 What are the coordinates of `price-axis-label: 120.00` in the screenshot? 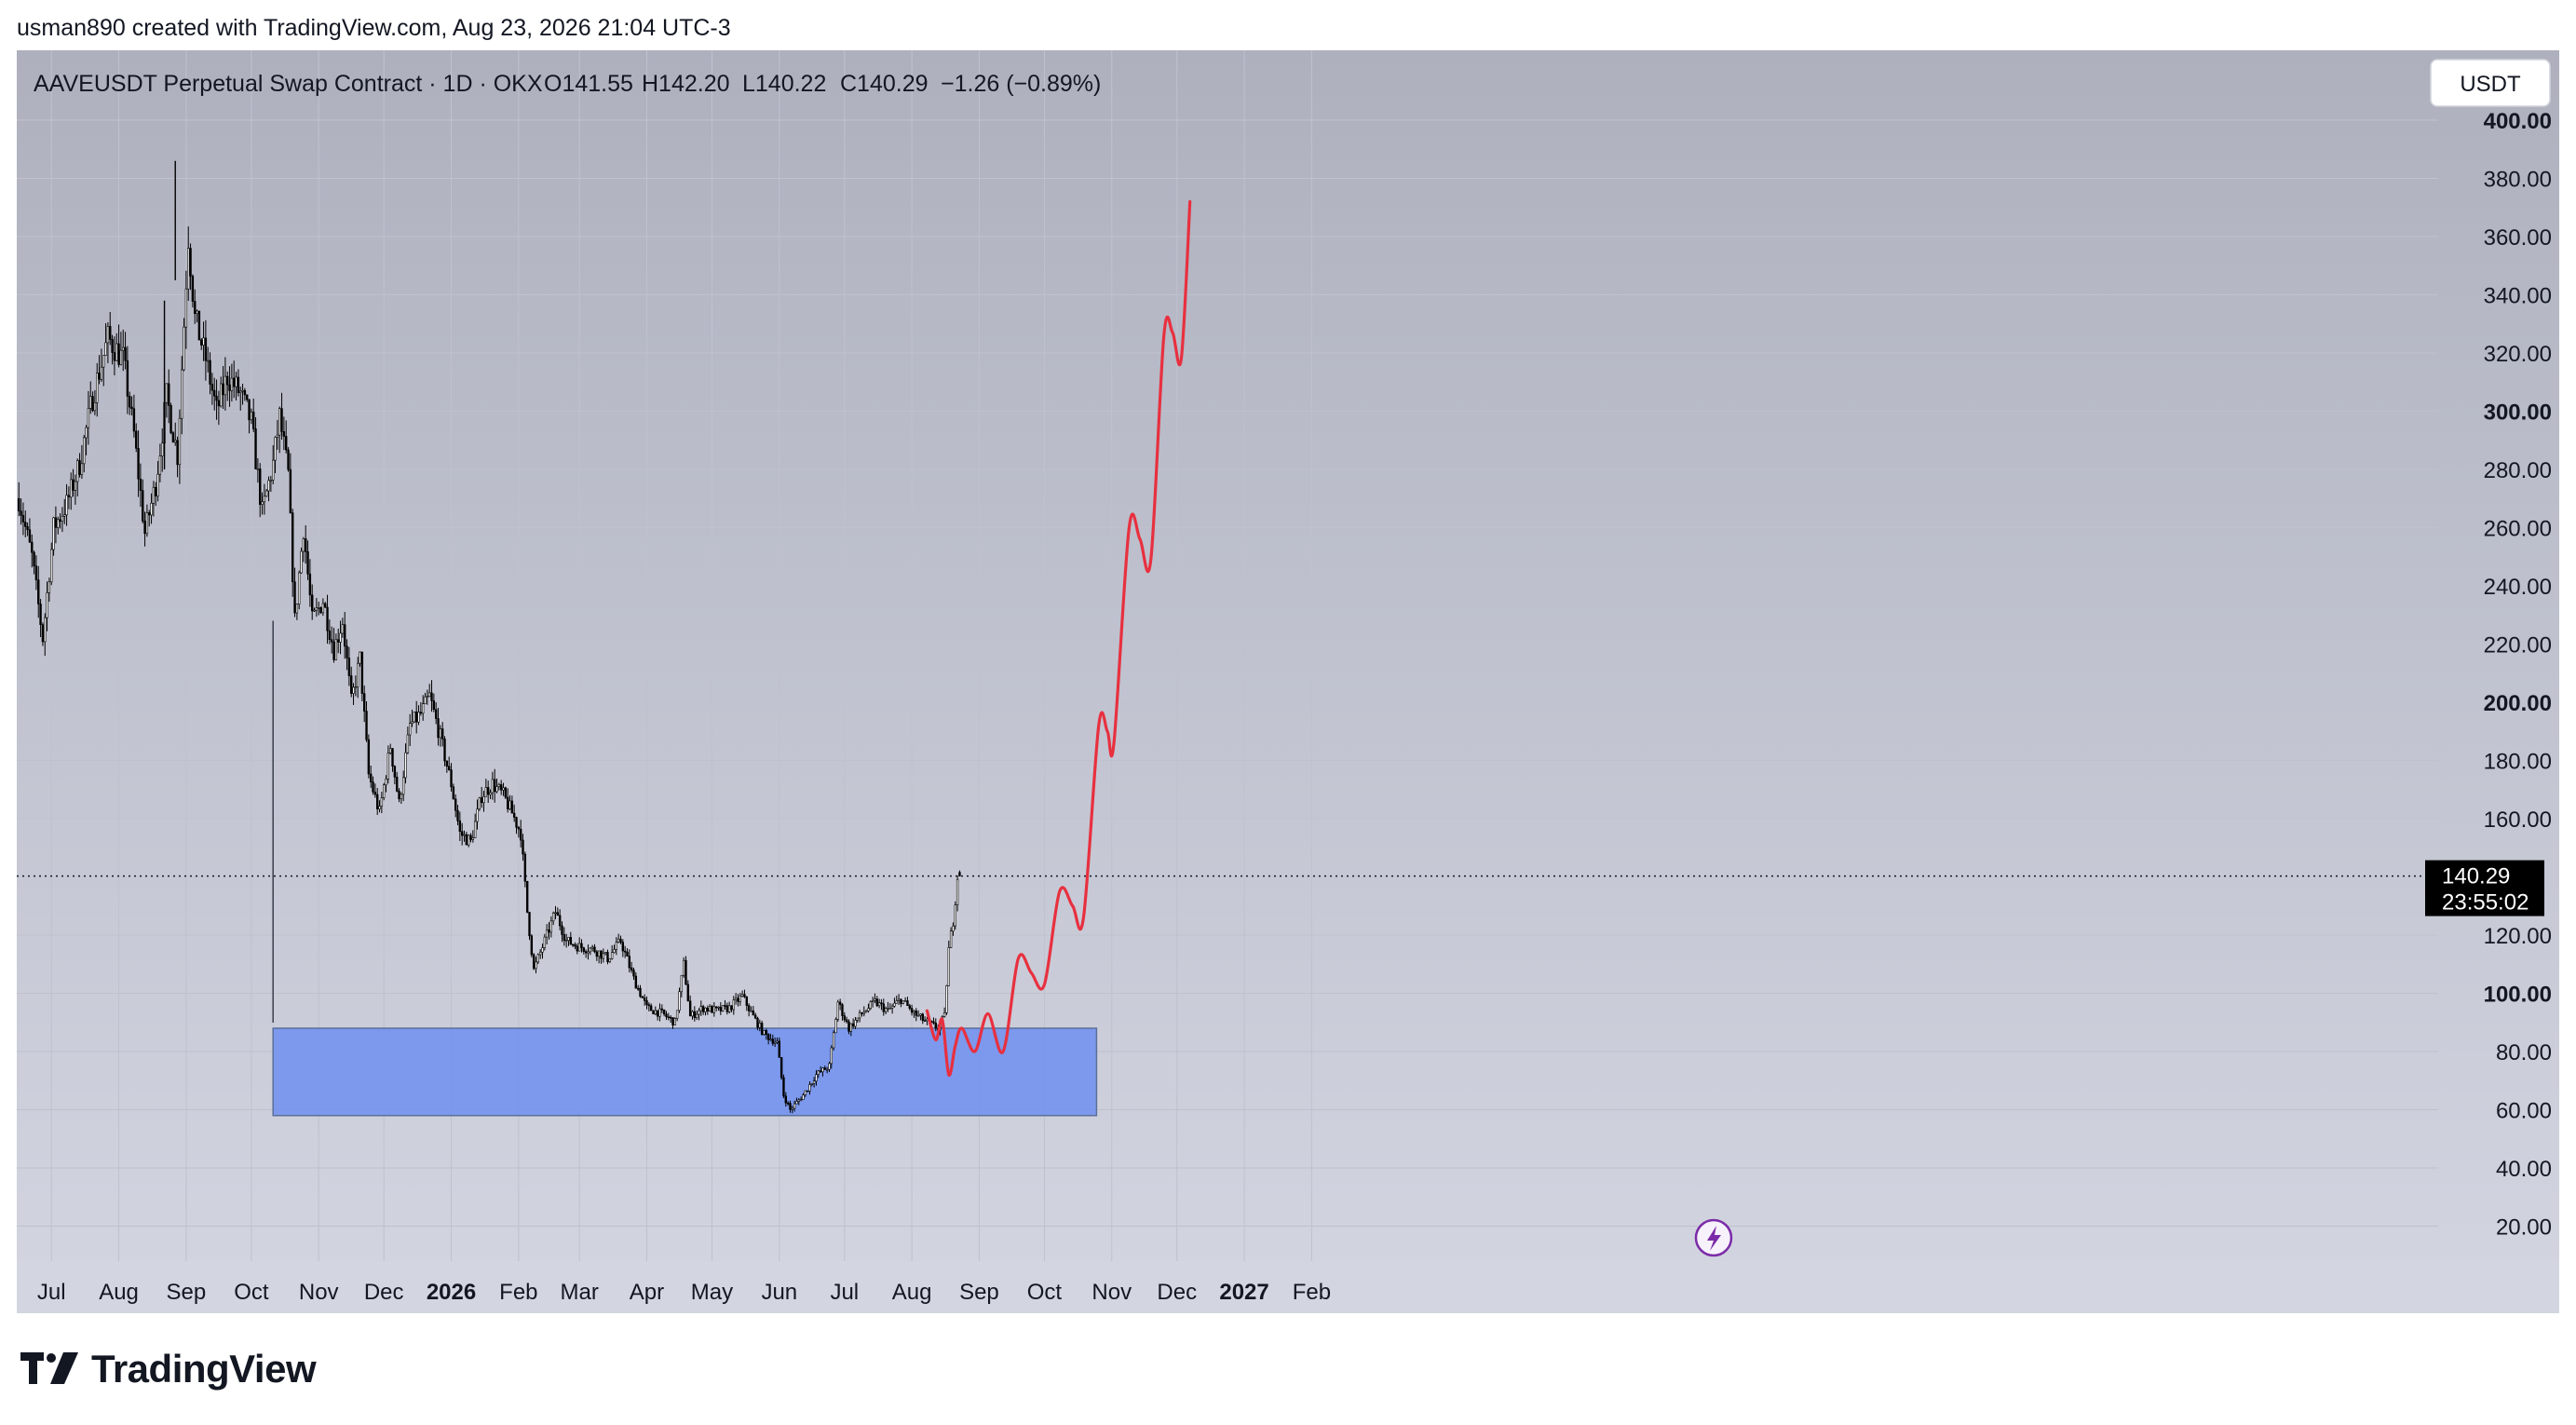 It's located at (2518, 936).